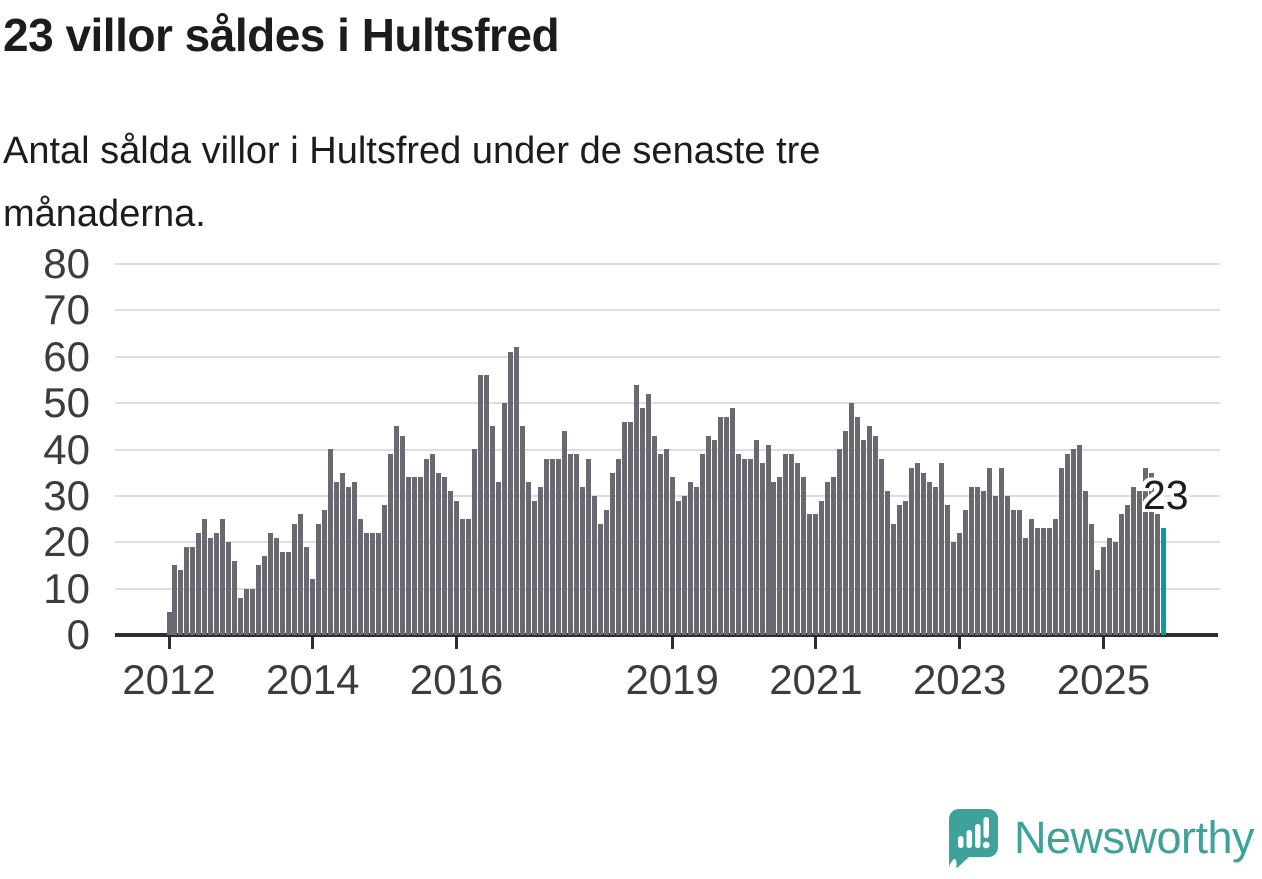 This screenshot has height=879, width=1262. Describe the element at coordinates (66, 542) in the screenshot. I see `y-axis-label: 20` at that location.